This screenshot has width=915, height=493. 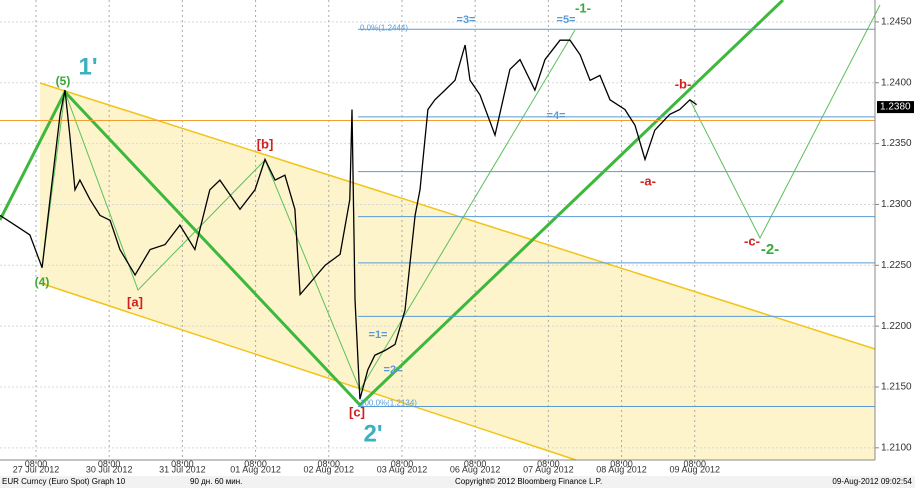 What do you see at coordinates (393, 370) in the screenshot?
I see `annotation: =2=` at bounding box center [393, 370].